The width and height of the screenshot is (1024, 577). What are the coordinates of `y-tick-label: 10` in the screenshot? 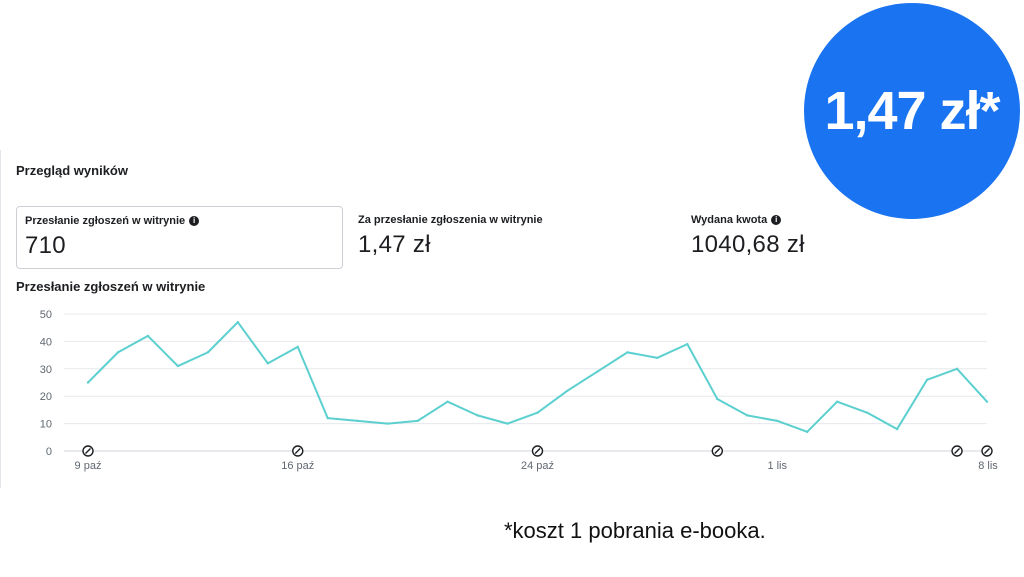 It's located at (46, 425).